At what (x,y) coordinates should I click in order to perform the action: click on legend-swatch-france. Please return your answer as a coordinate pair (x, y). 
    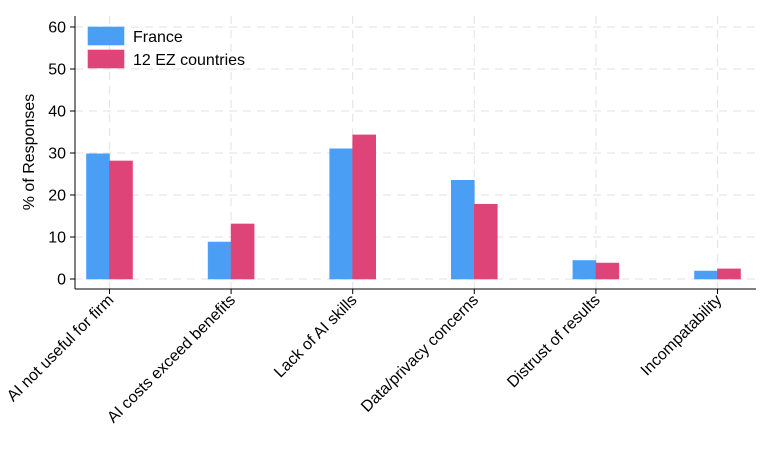
    Looking at the image, I should click on (106, 36).